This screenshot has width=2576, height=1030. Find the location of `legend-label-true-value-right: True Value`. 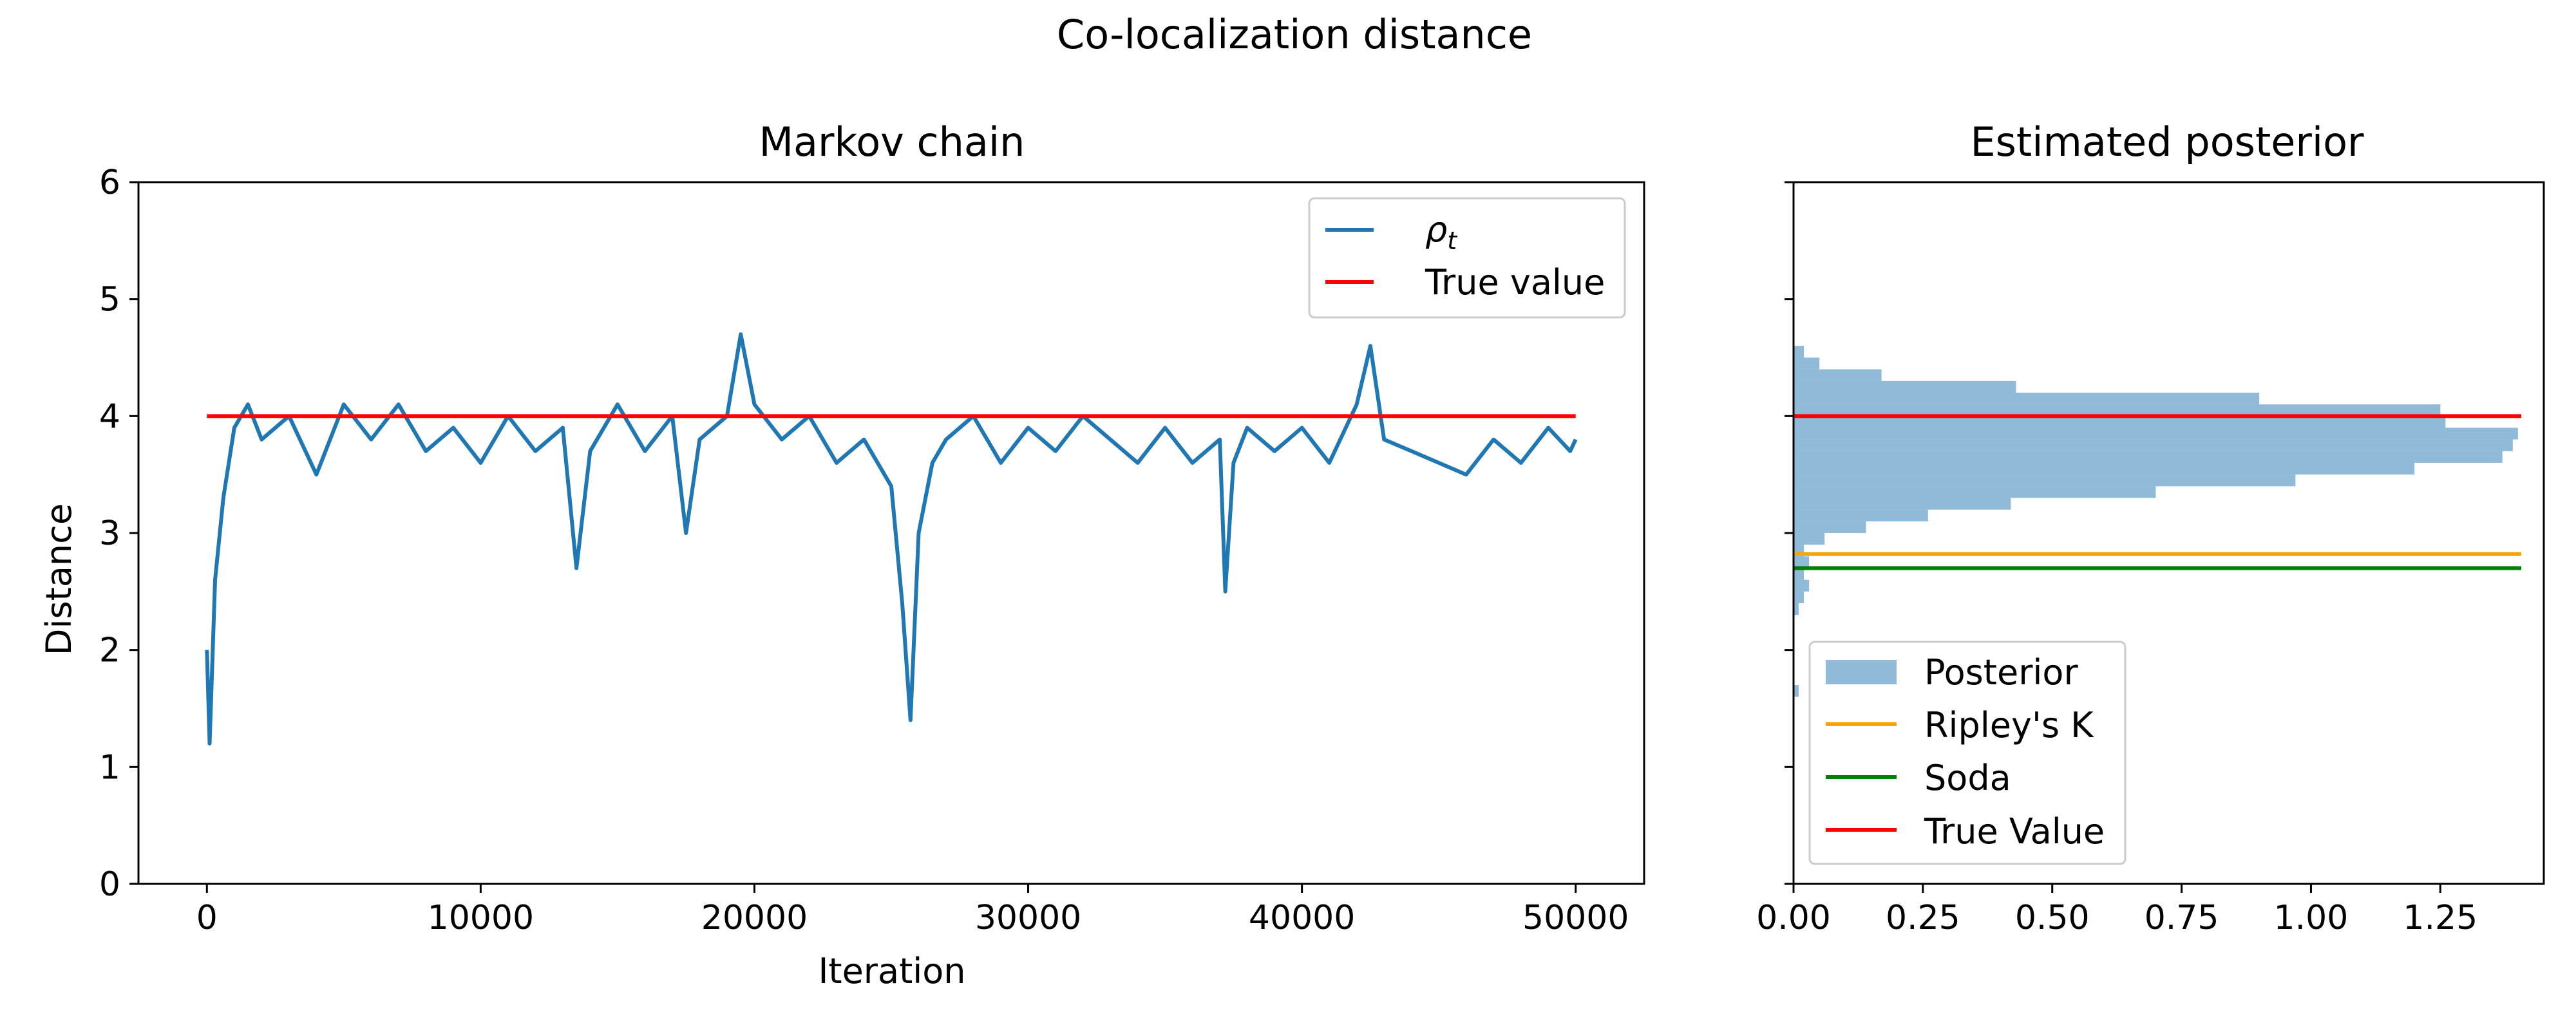

legend-label-true-value-right: True Value is located at coordinates (2014, 831).